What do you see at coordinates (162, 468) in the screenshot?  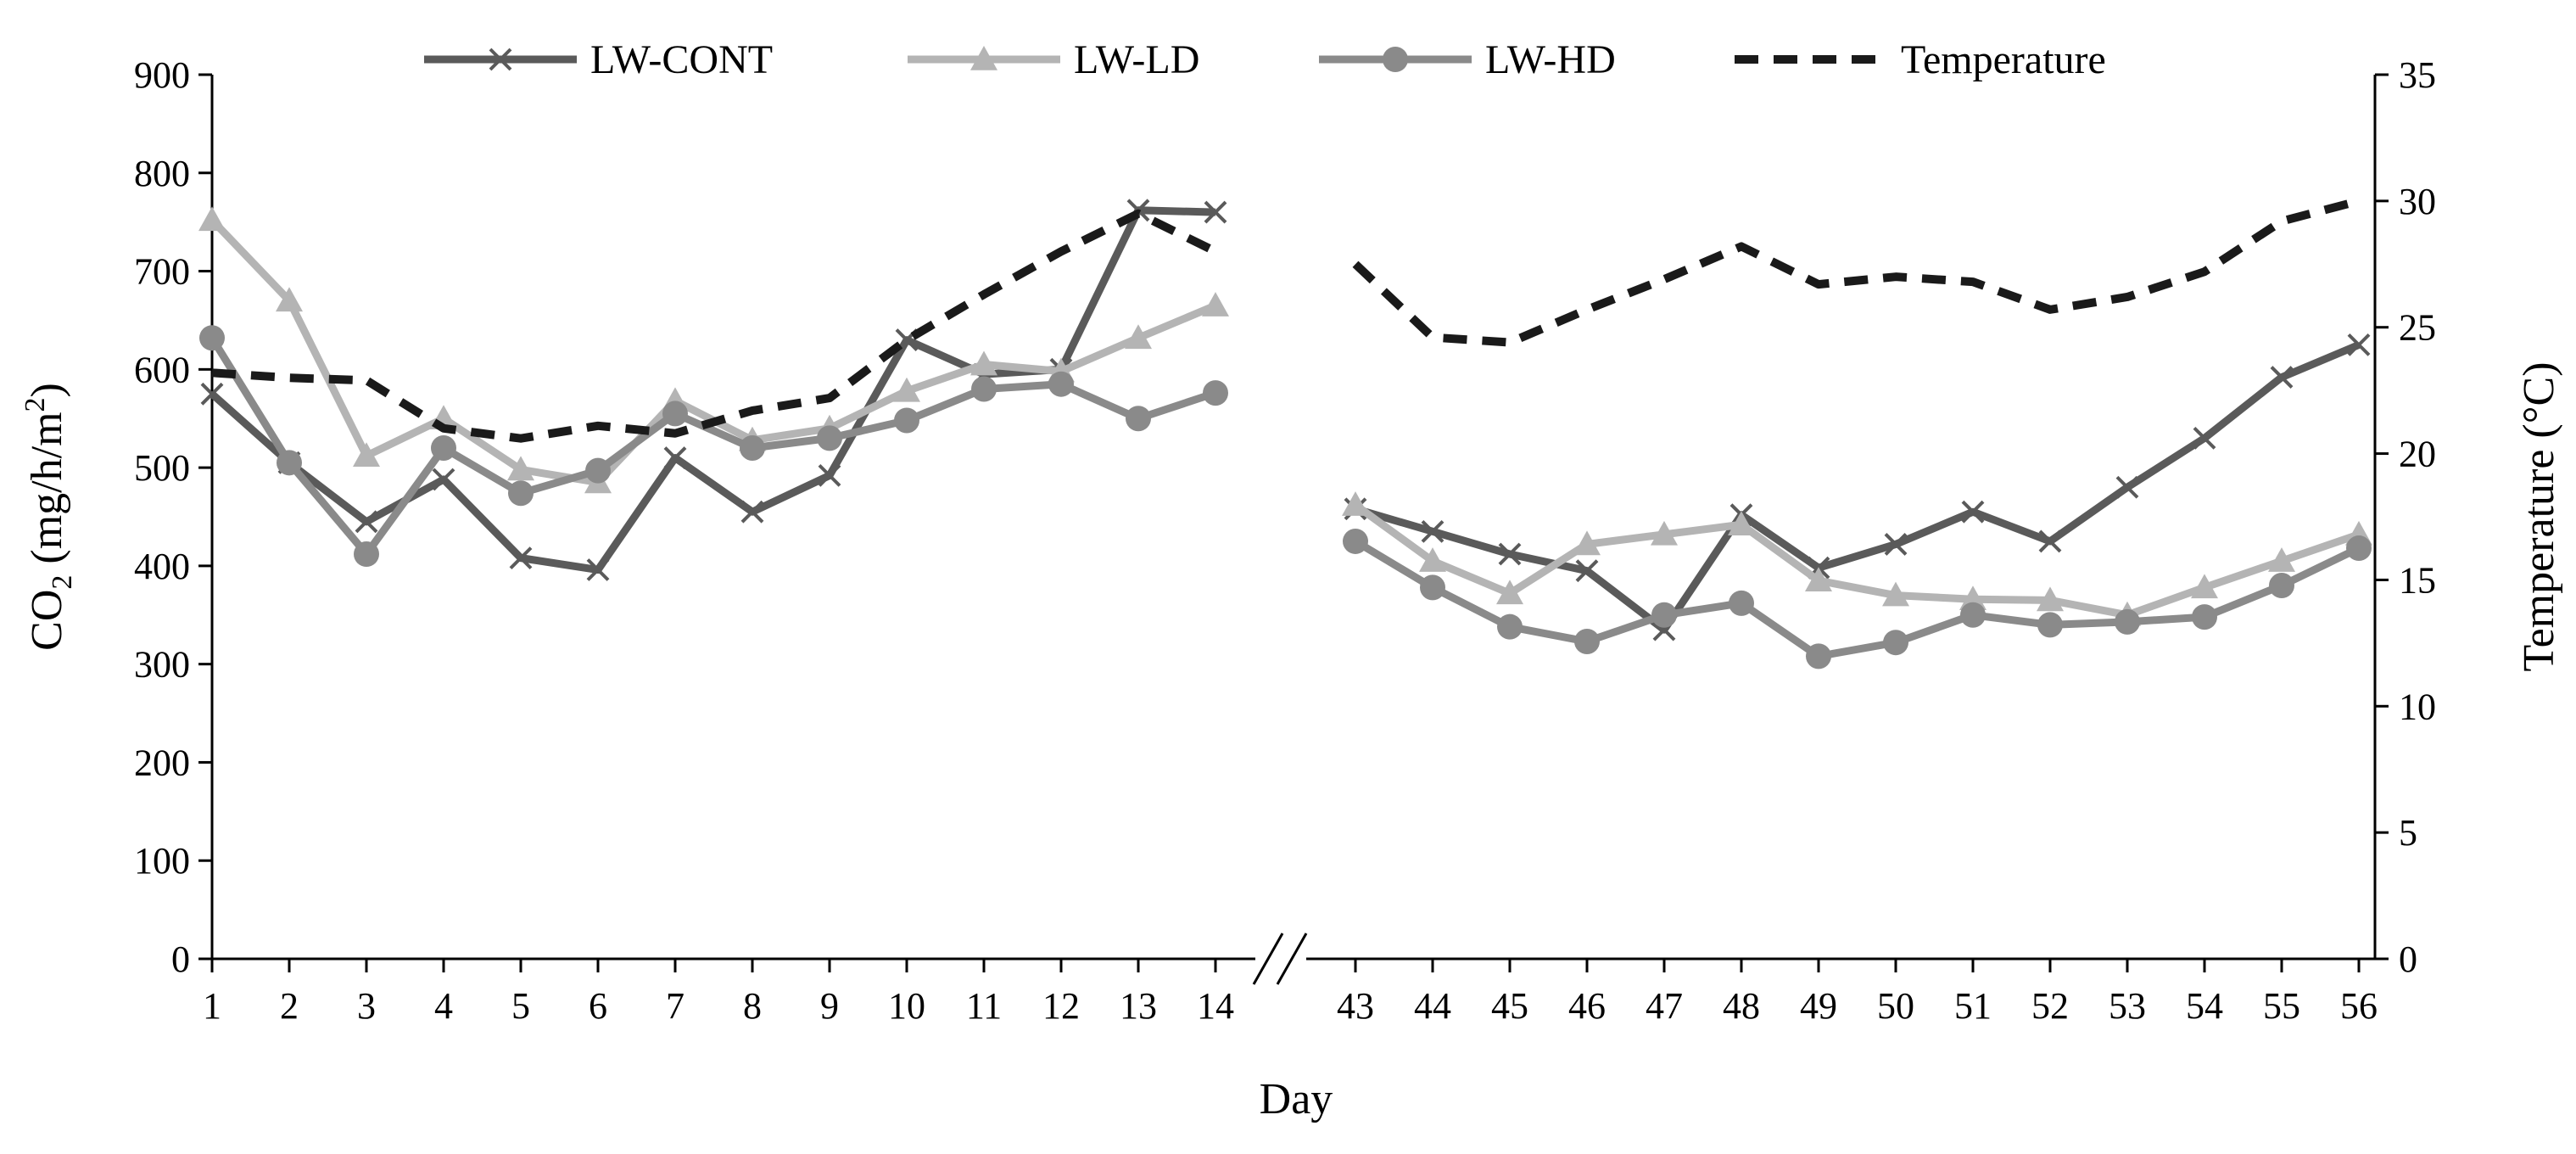 I see `left-tick-label: 500` at bounding box center [162, 468].